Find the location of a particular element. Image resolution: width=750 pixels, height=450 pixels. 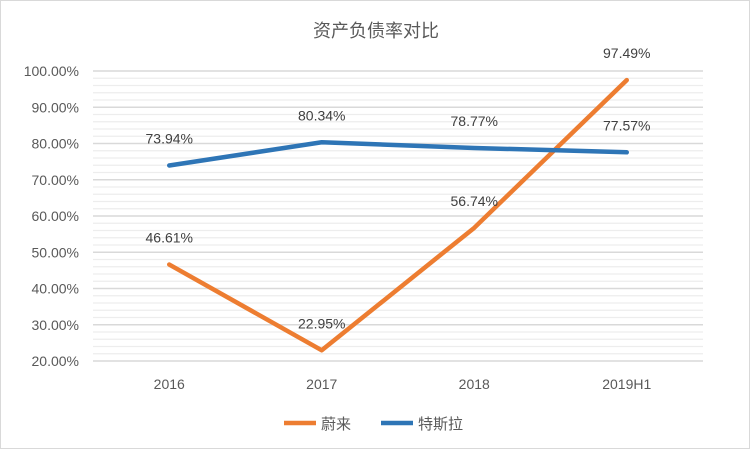

y-tick-label: 80.00% is located at coordinates (55, 144).